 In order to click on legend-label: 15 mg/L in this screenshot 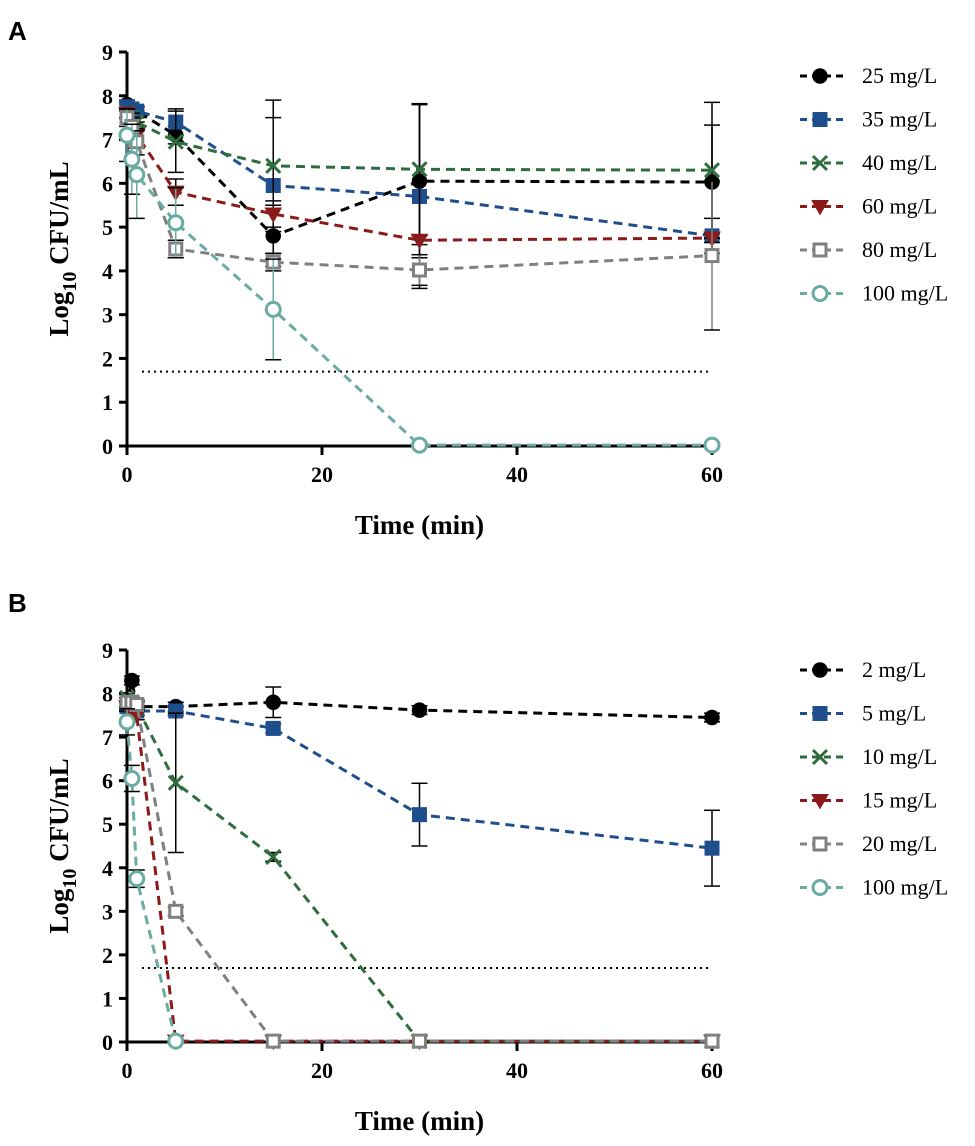, I will do `click(899, 800)`.